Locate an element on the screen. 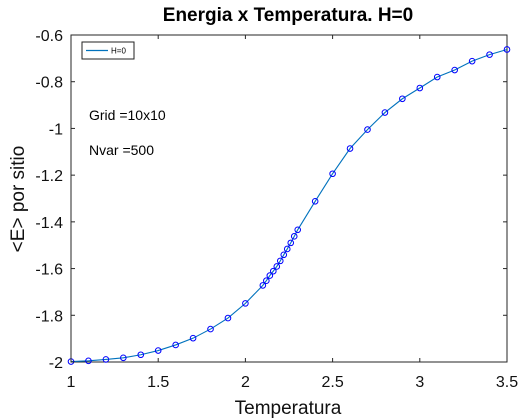  x-axis-label: Temperatura is located at coordinates (288, 408).